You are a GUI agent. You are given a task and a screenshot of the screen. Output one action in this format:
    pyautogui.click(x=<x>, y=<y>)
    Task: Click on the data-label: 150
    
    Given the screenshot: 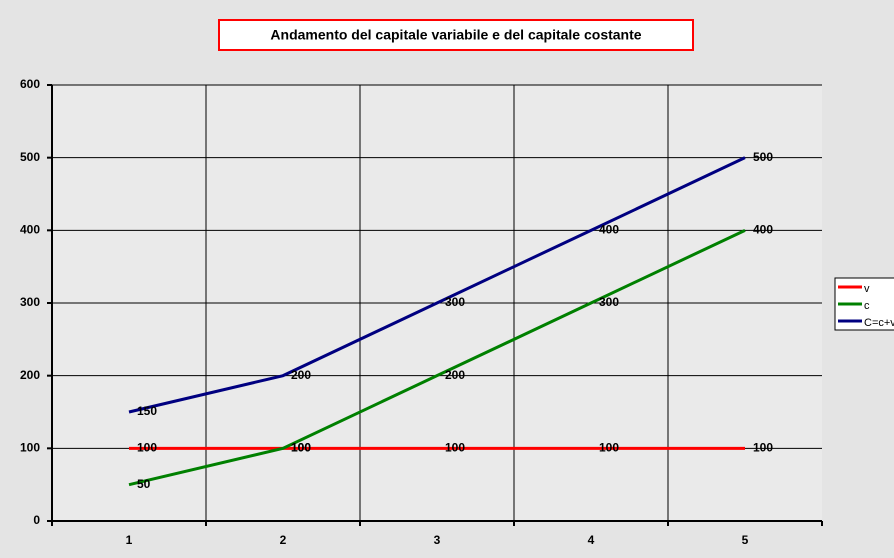 What is the action you would take?
    pyautogui.click(x=147, y=411)
    